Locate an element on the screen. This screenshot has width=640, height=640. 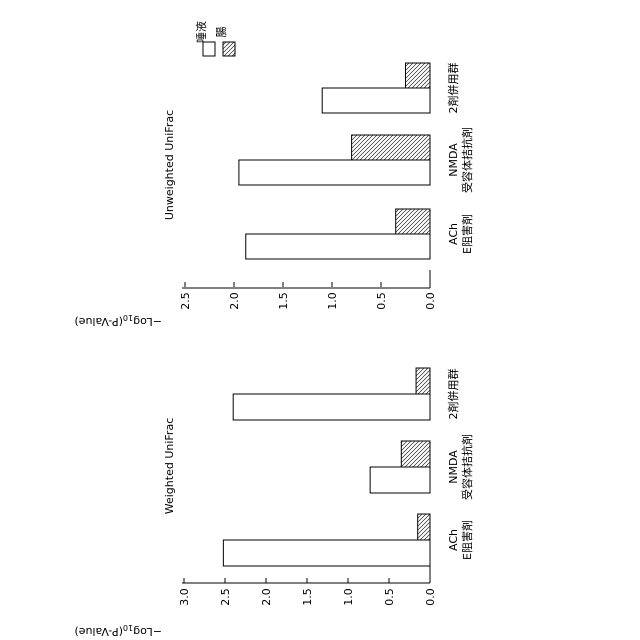
unweighted-ticks: 0.0 0.5 1.0 1.5 2.0 2.5 is located at coordinates (308, 296).